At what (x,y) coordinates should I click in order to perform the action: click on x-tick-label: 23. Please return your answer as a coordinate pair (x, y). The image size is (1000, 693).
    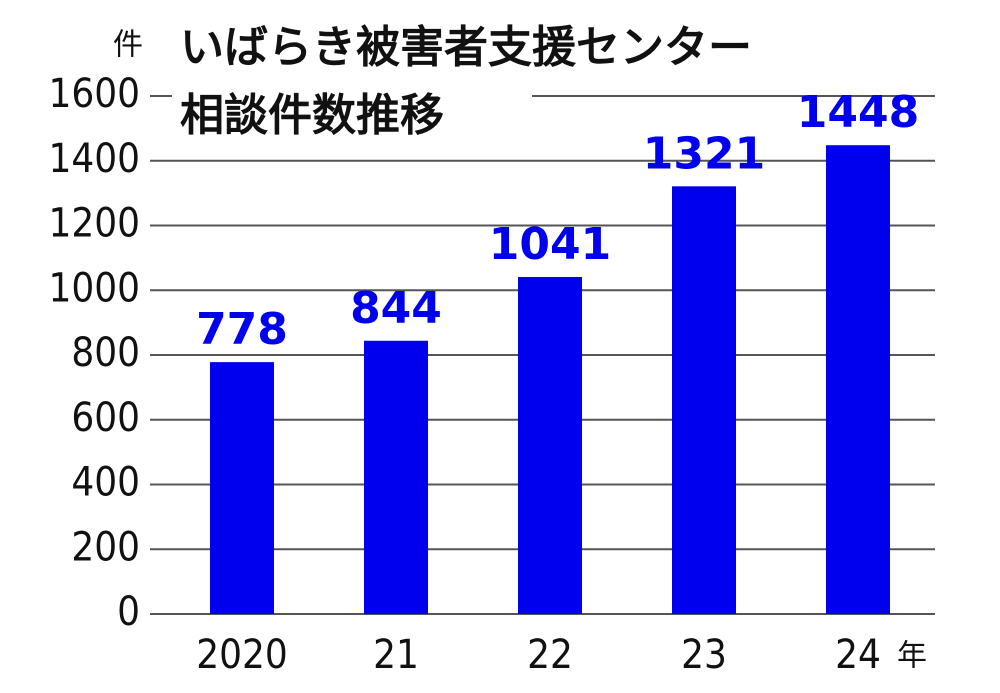
    Looking at the image, I should click on (704, 655).